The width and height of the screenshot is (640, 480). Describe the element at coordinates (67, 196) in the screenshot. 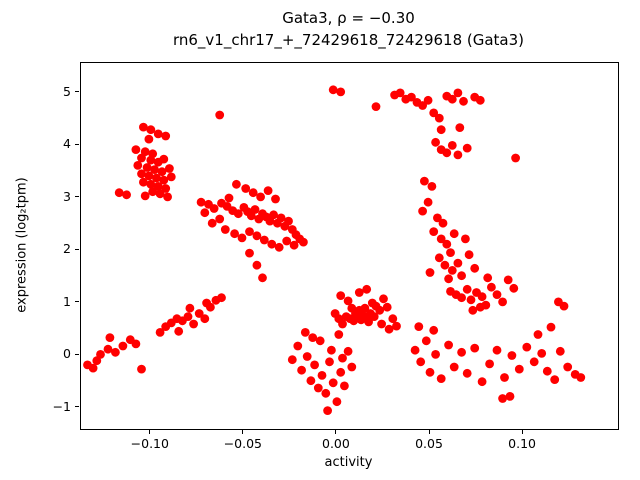

I see `y-tick-label: 3` at that location.